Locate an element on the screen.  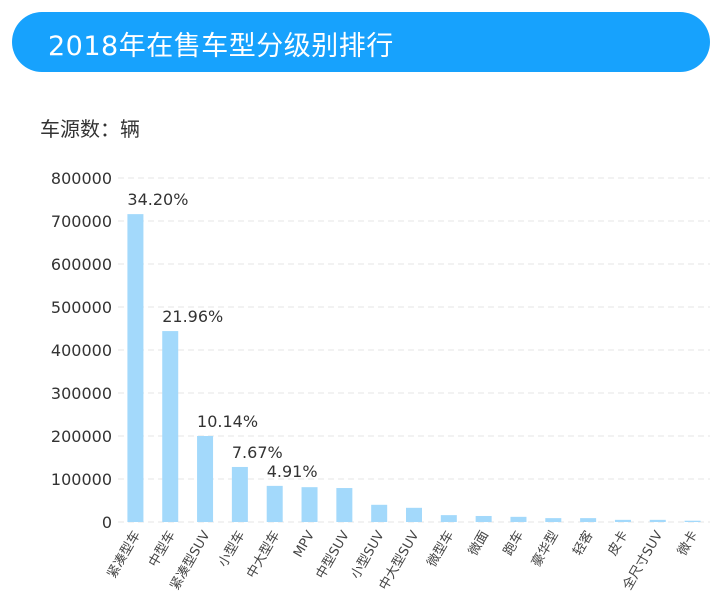
data-label: 21.96% is located at coordinates (192, 316).